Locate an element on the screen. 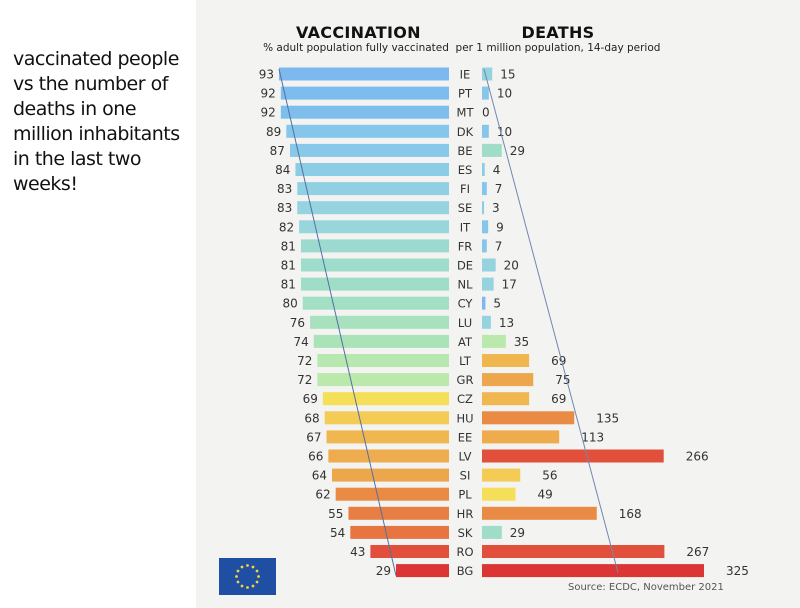 Image resolution: width=800 pixels, height=608 pixels. vaccination-value-label: 68 is located at coordinates (311, 418).